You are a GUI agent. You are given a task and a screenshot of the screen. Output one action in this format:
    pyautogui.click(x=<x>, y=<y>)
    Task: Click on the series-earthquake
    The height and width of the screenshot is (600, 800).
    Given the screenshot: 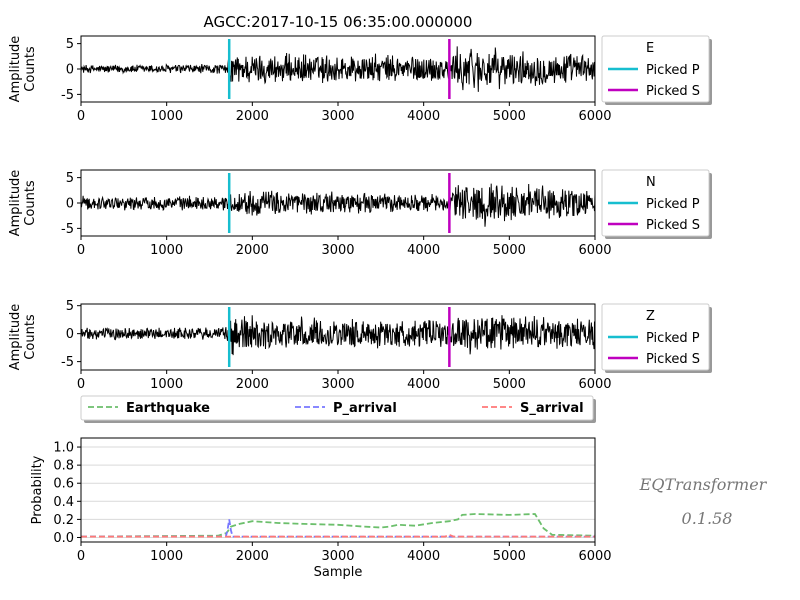 What is the action you would take?
    pyautogui.click(x=338, y=525)
    